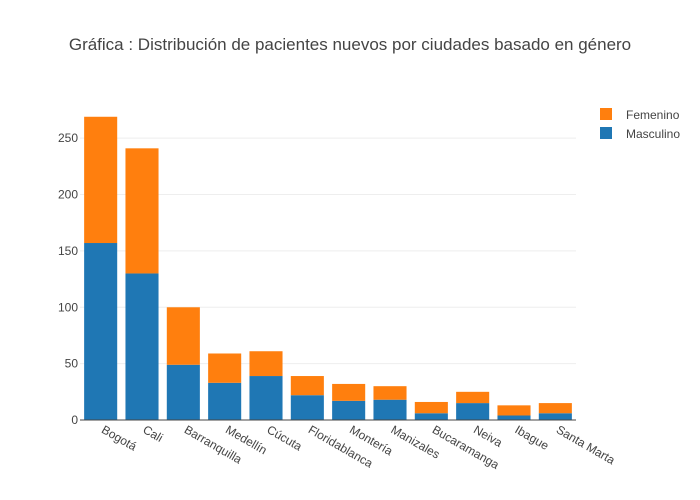 The width and height of the screenshot is (700, 500). Describe the element at coordinates (653, 134) in the screenshot. I see `legend-label-masculino: Masculino` at that location.